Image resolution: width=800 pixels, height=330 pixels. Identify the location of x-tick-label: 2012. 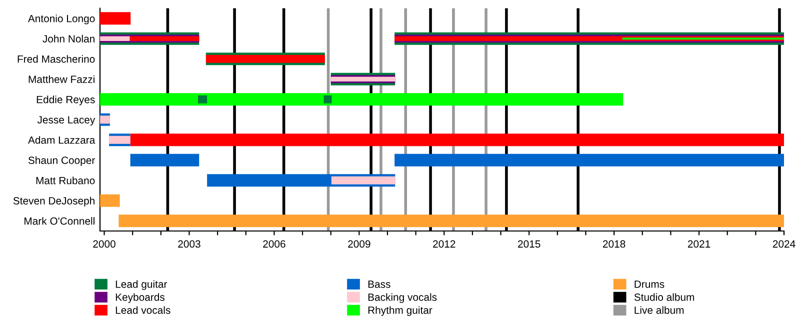
(444, 244).